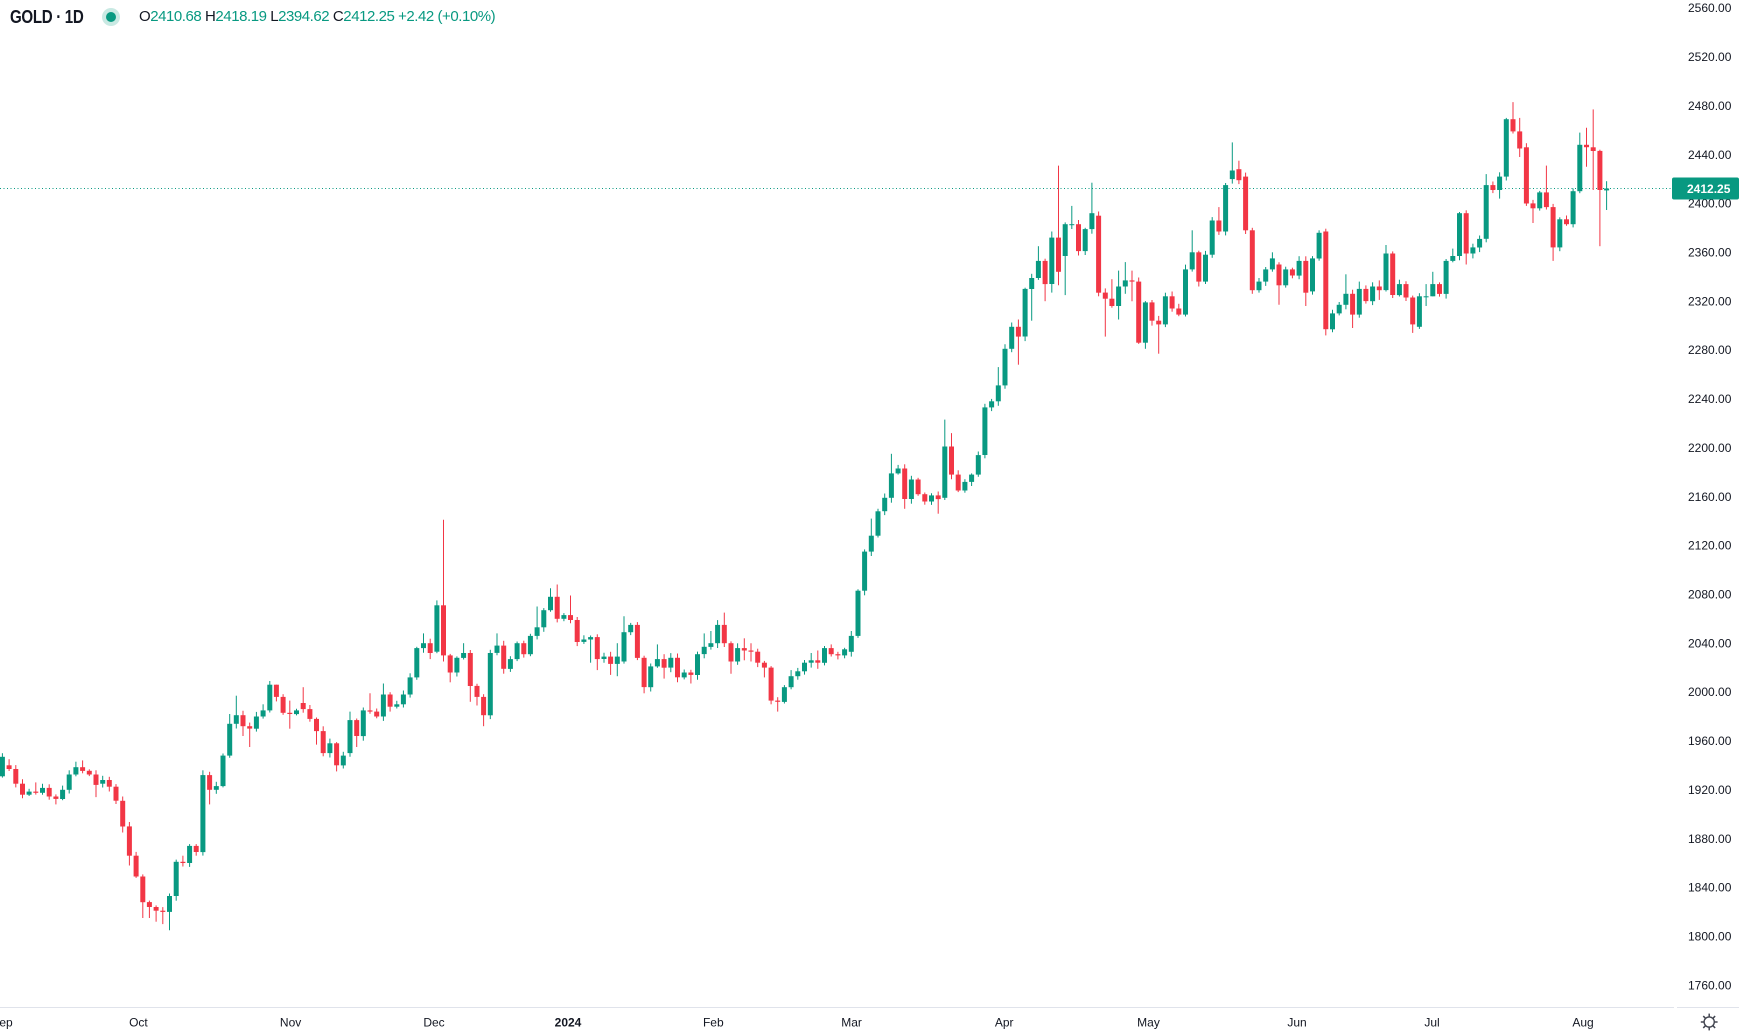 Image resolution: width=1739 pixels, height=1032 pixels. I want to click on svg-text: Jun, so click(1296, 1023).